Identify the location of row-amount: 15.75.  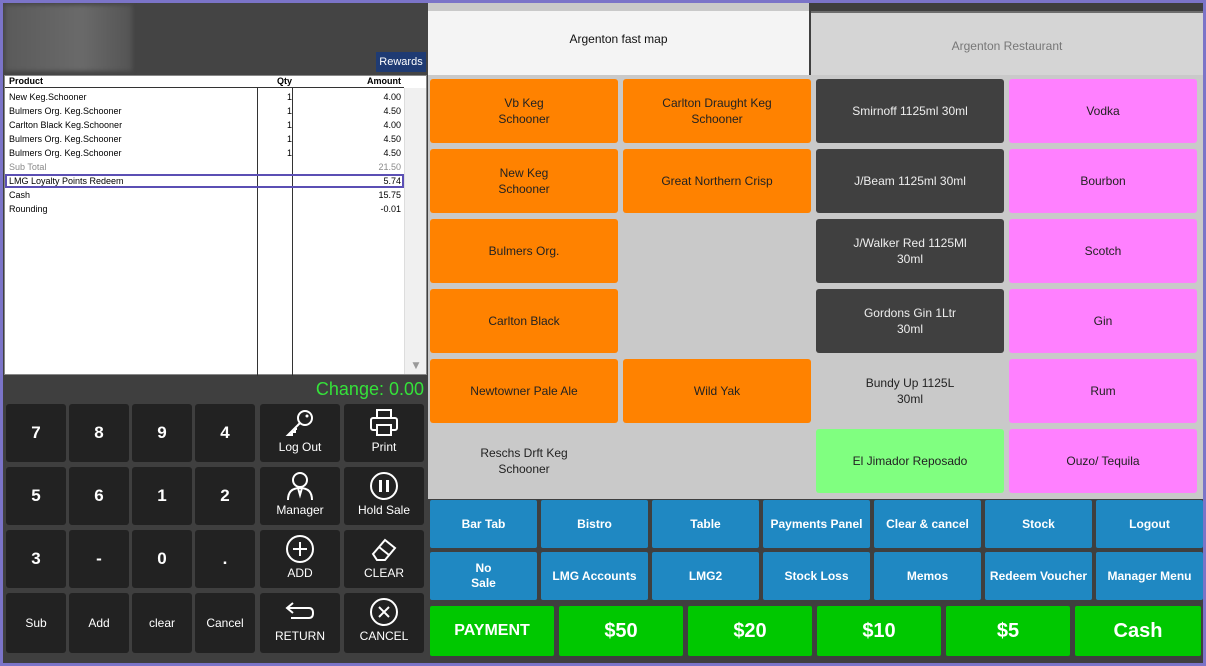
(389, 195).